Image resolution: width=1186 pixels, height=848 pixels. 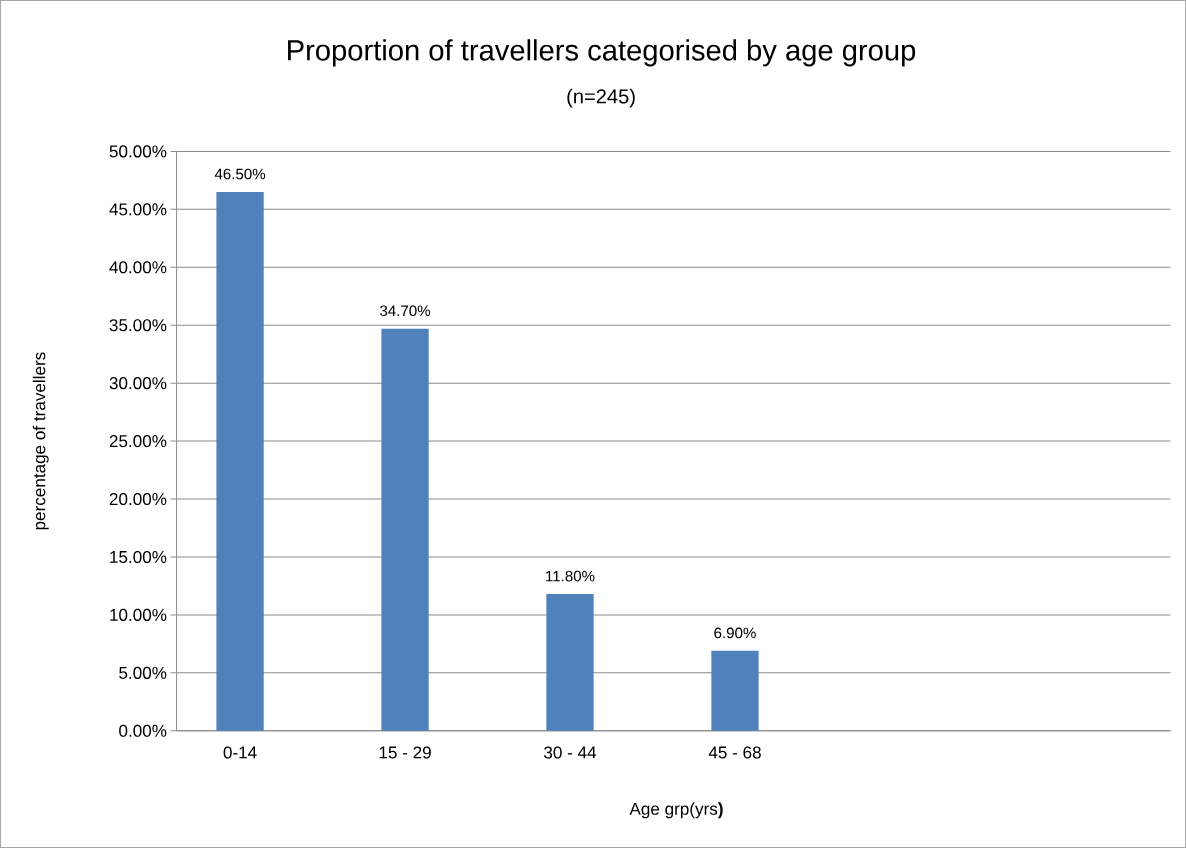 What do you see at coordinates (735, 633) in the screenshot?
I see `data-label: 6.90%` at bounding box center [735, 633].